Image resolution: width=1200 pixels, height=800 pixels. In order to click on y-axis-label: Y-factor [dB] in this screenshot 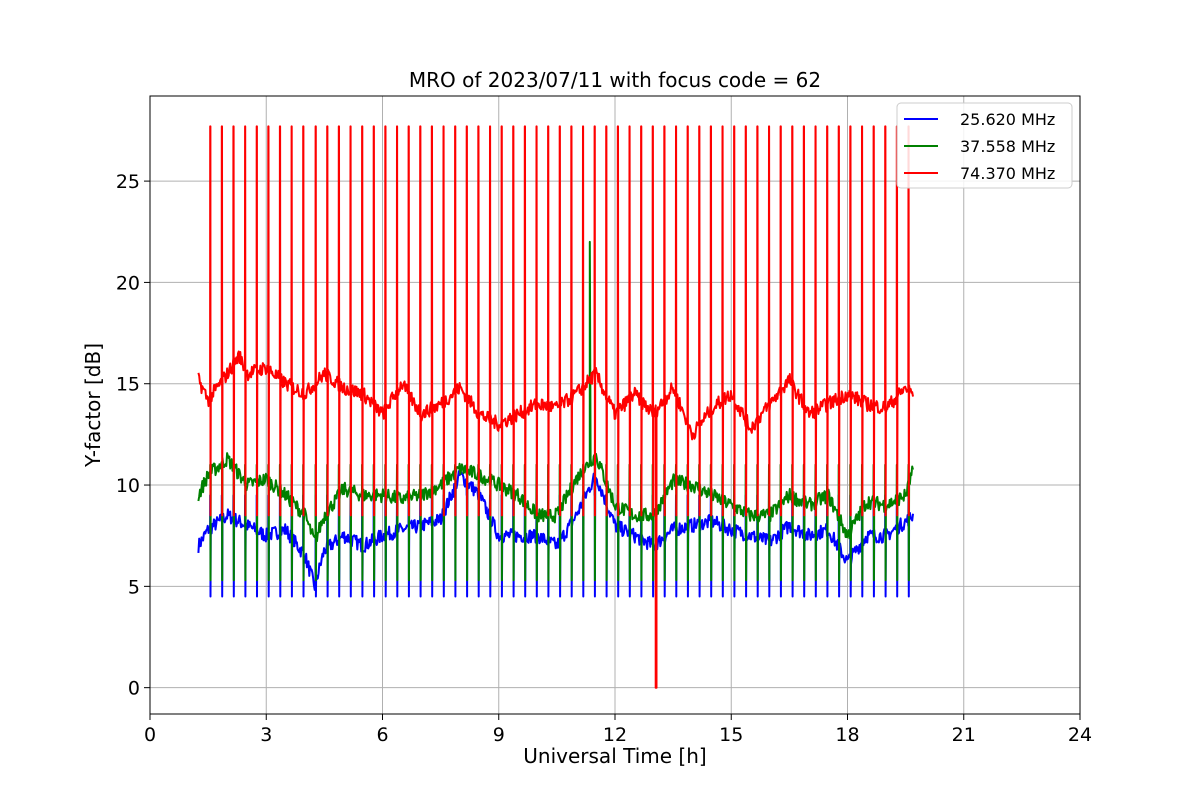, I will do `click(93, 405)`.